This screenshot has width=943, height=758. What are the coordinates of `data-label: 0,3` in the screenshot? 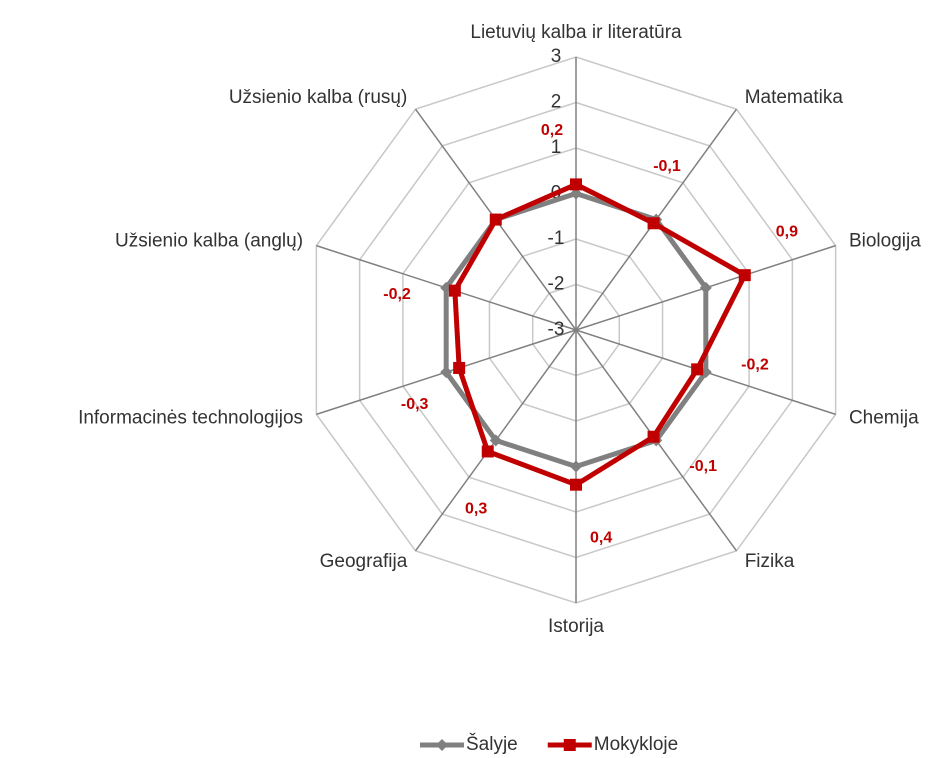 It's located at (476, 508).